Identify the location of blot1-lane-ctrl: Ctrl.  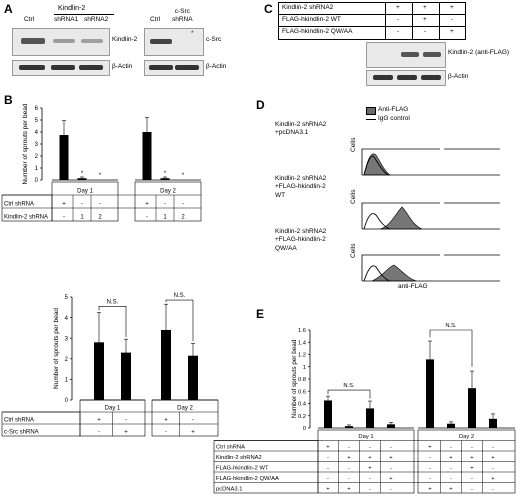
(29, 19).